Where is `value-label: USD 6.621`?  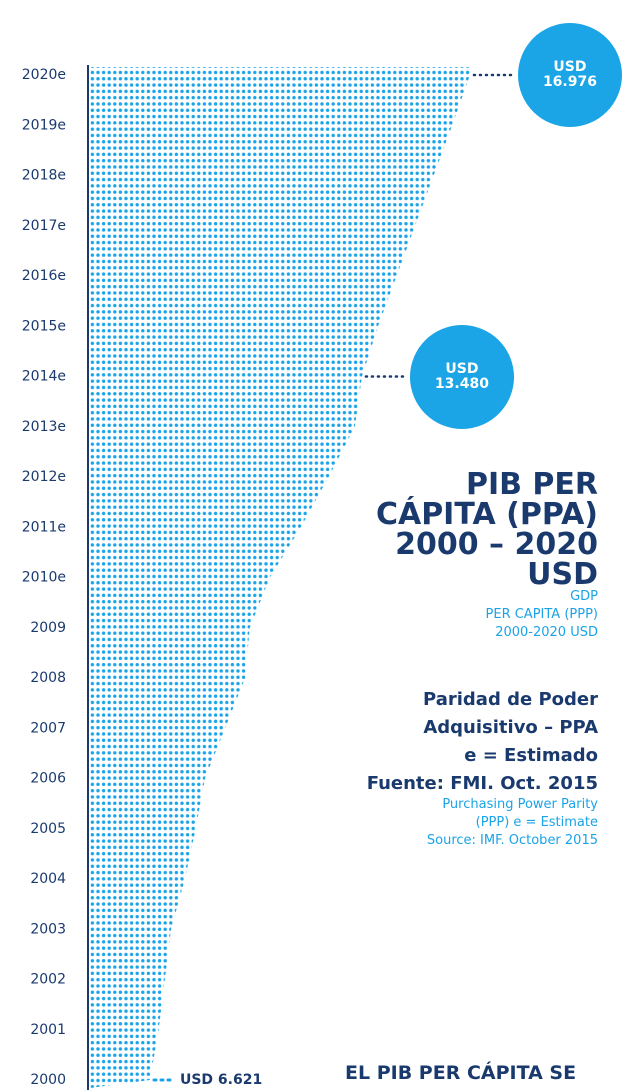 value-label: USD 6.621 is located at coordinates (221, 1080).